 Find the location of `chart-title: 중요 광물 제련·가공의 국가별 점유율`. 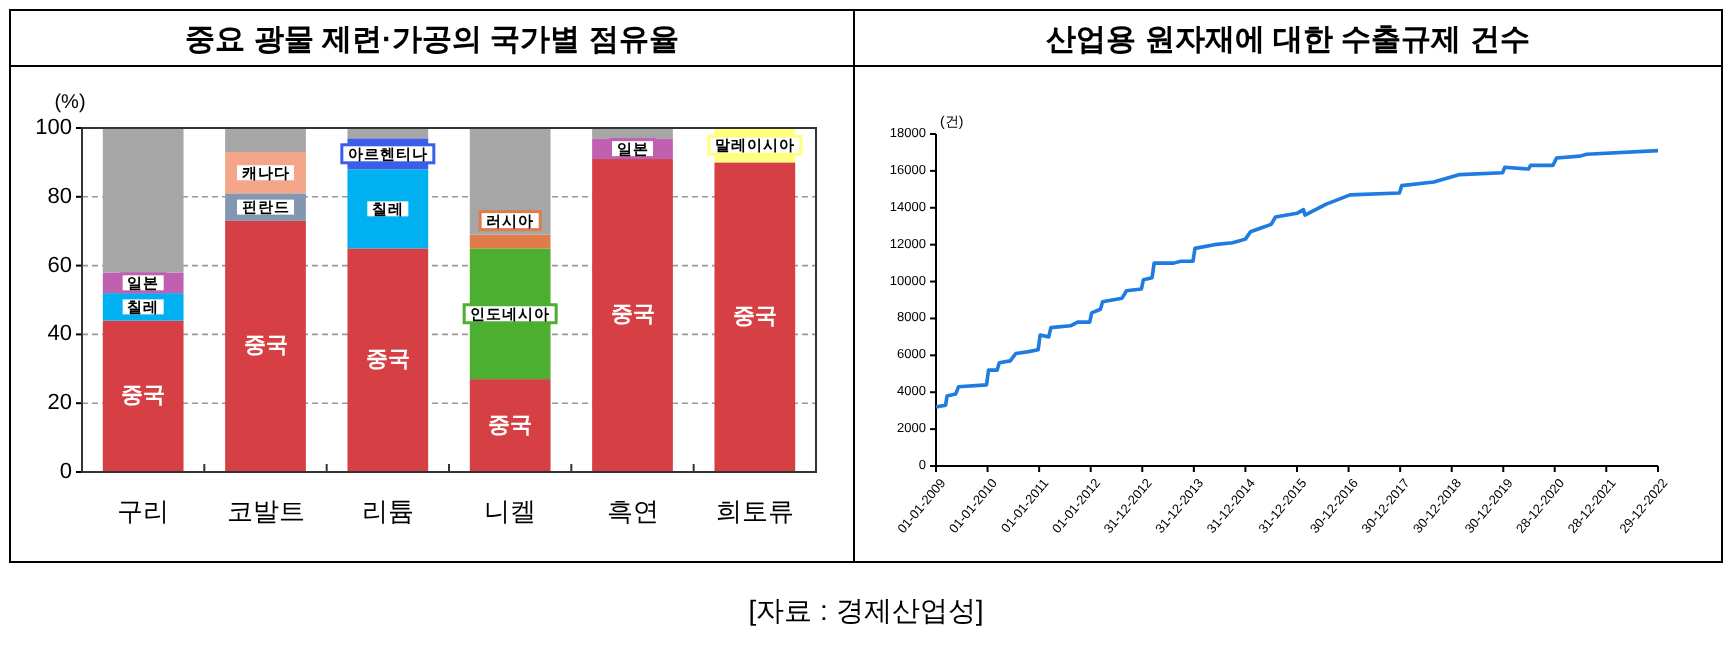

chart-title: 중요 광물 제련·가공의 국가별 점유율 is located at coordinates (432, 40).